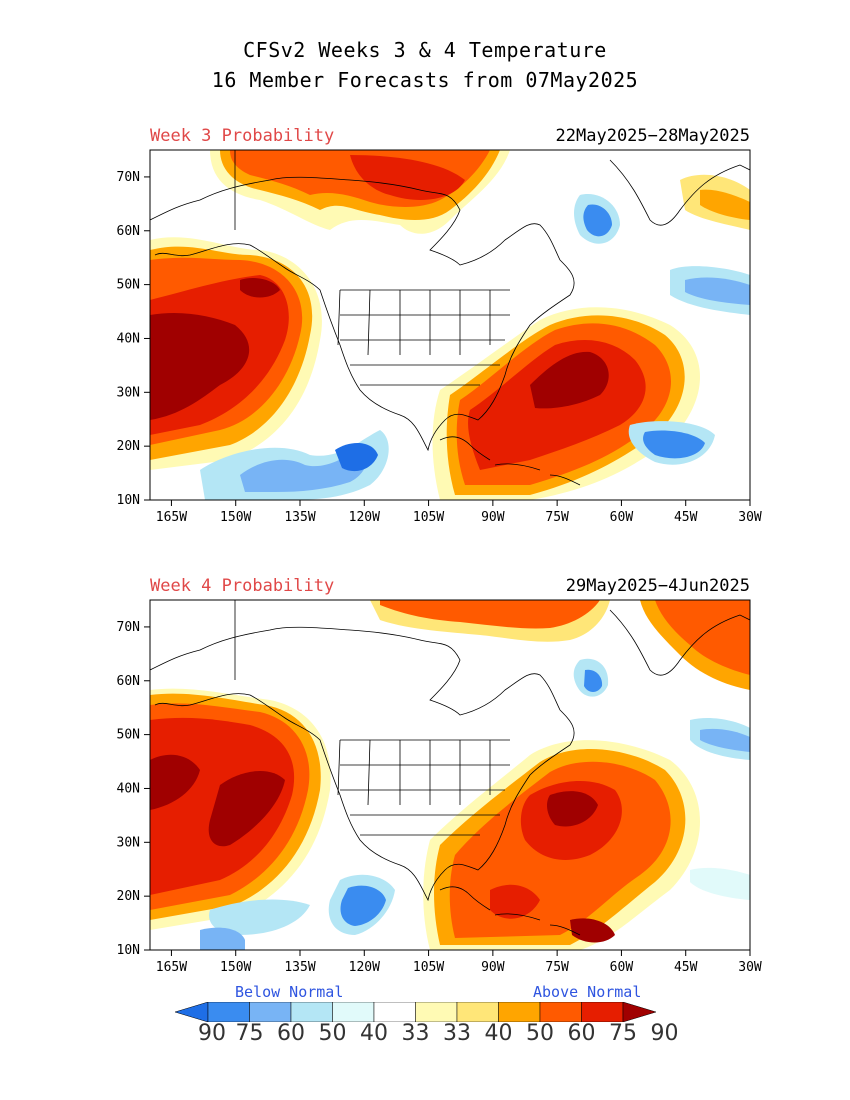 Image resolution: width=850 pixels, height=1100 pixels. Describe the element at coordinates (242, 586) in the screenshot. I see `week4-label: Week 4 Probability` at that location.